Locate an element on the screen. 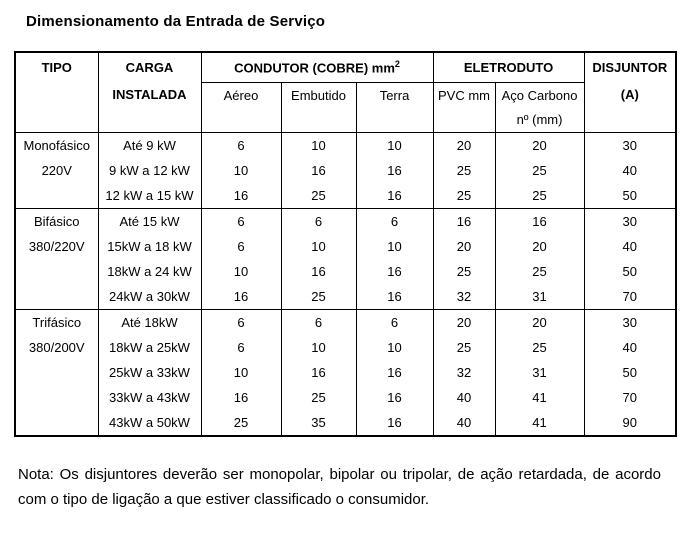  carga-range-cell: Até 15 kW is located at coordinates (149, 220).